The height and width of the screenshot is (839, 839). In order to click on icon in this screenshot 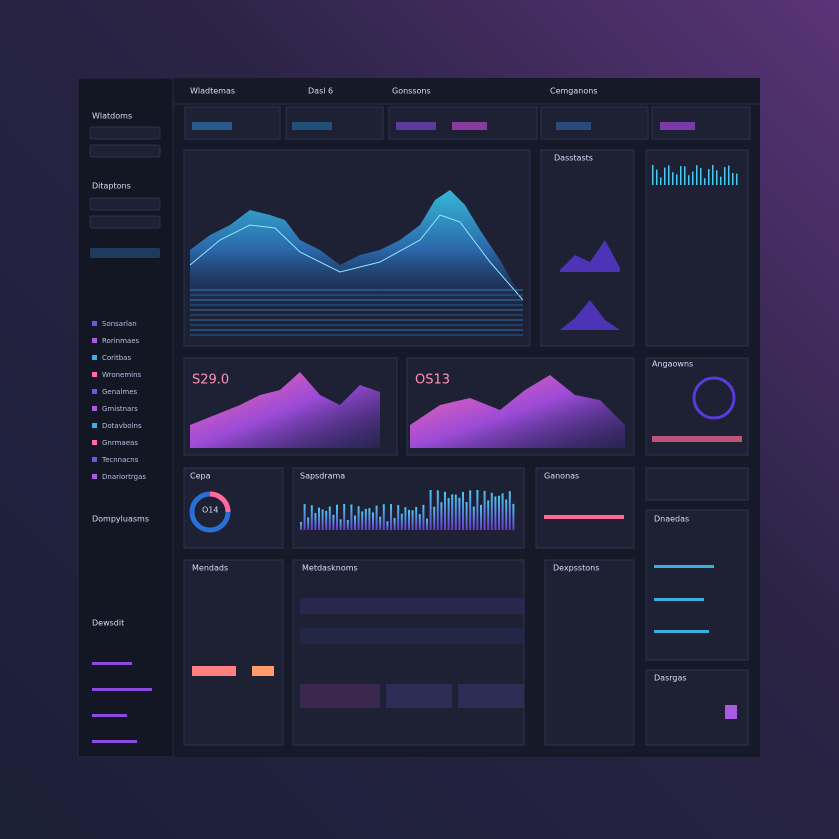, I will do `click(731, 712)`.